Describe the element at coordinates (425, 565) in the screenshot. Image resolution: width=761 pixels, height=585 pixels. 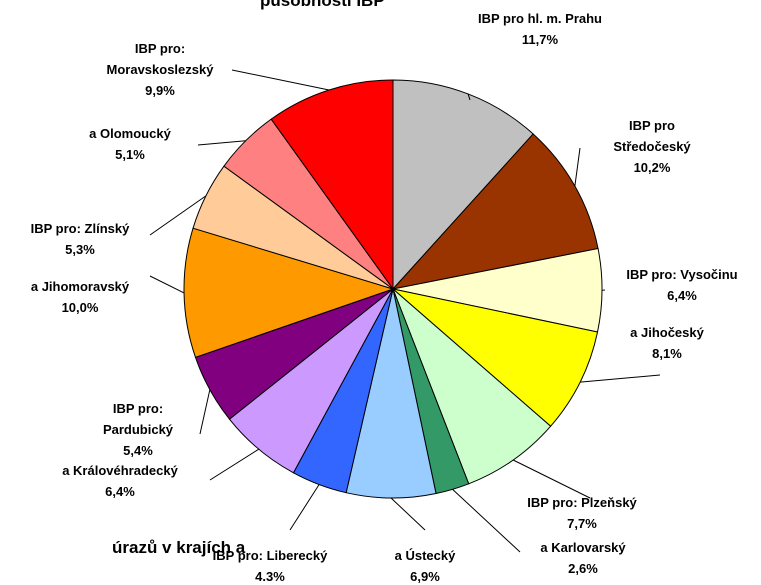
I see `slice-label: a Ústecký 6,9%` at that location.